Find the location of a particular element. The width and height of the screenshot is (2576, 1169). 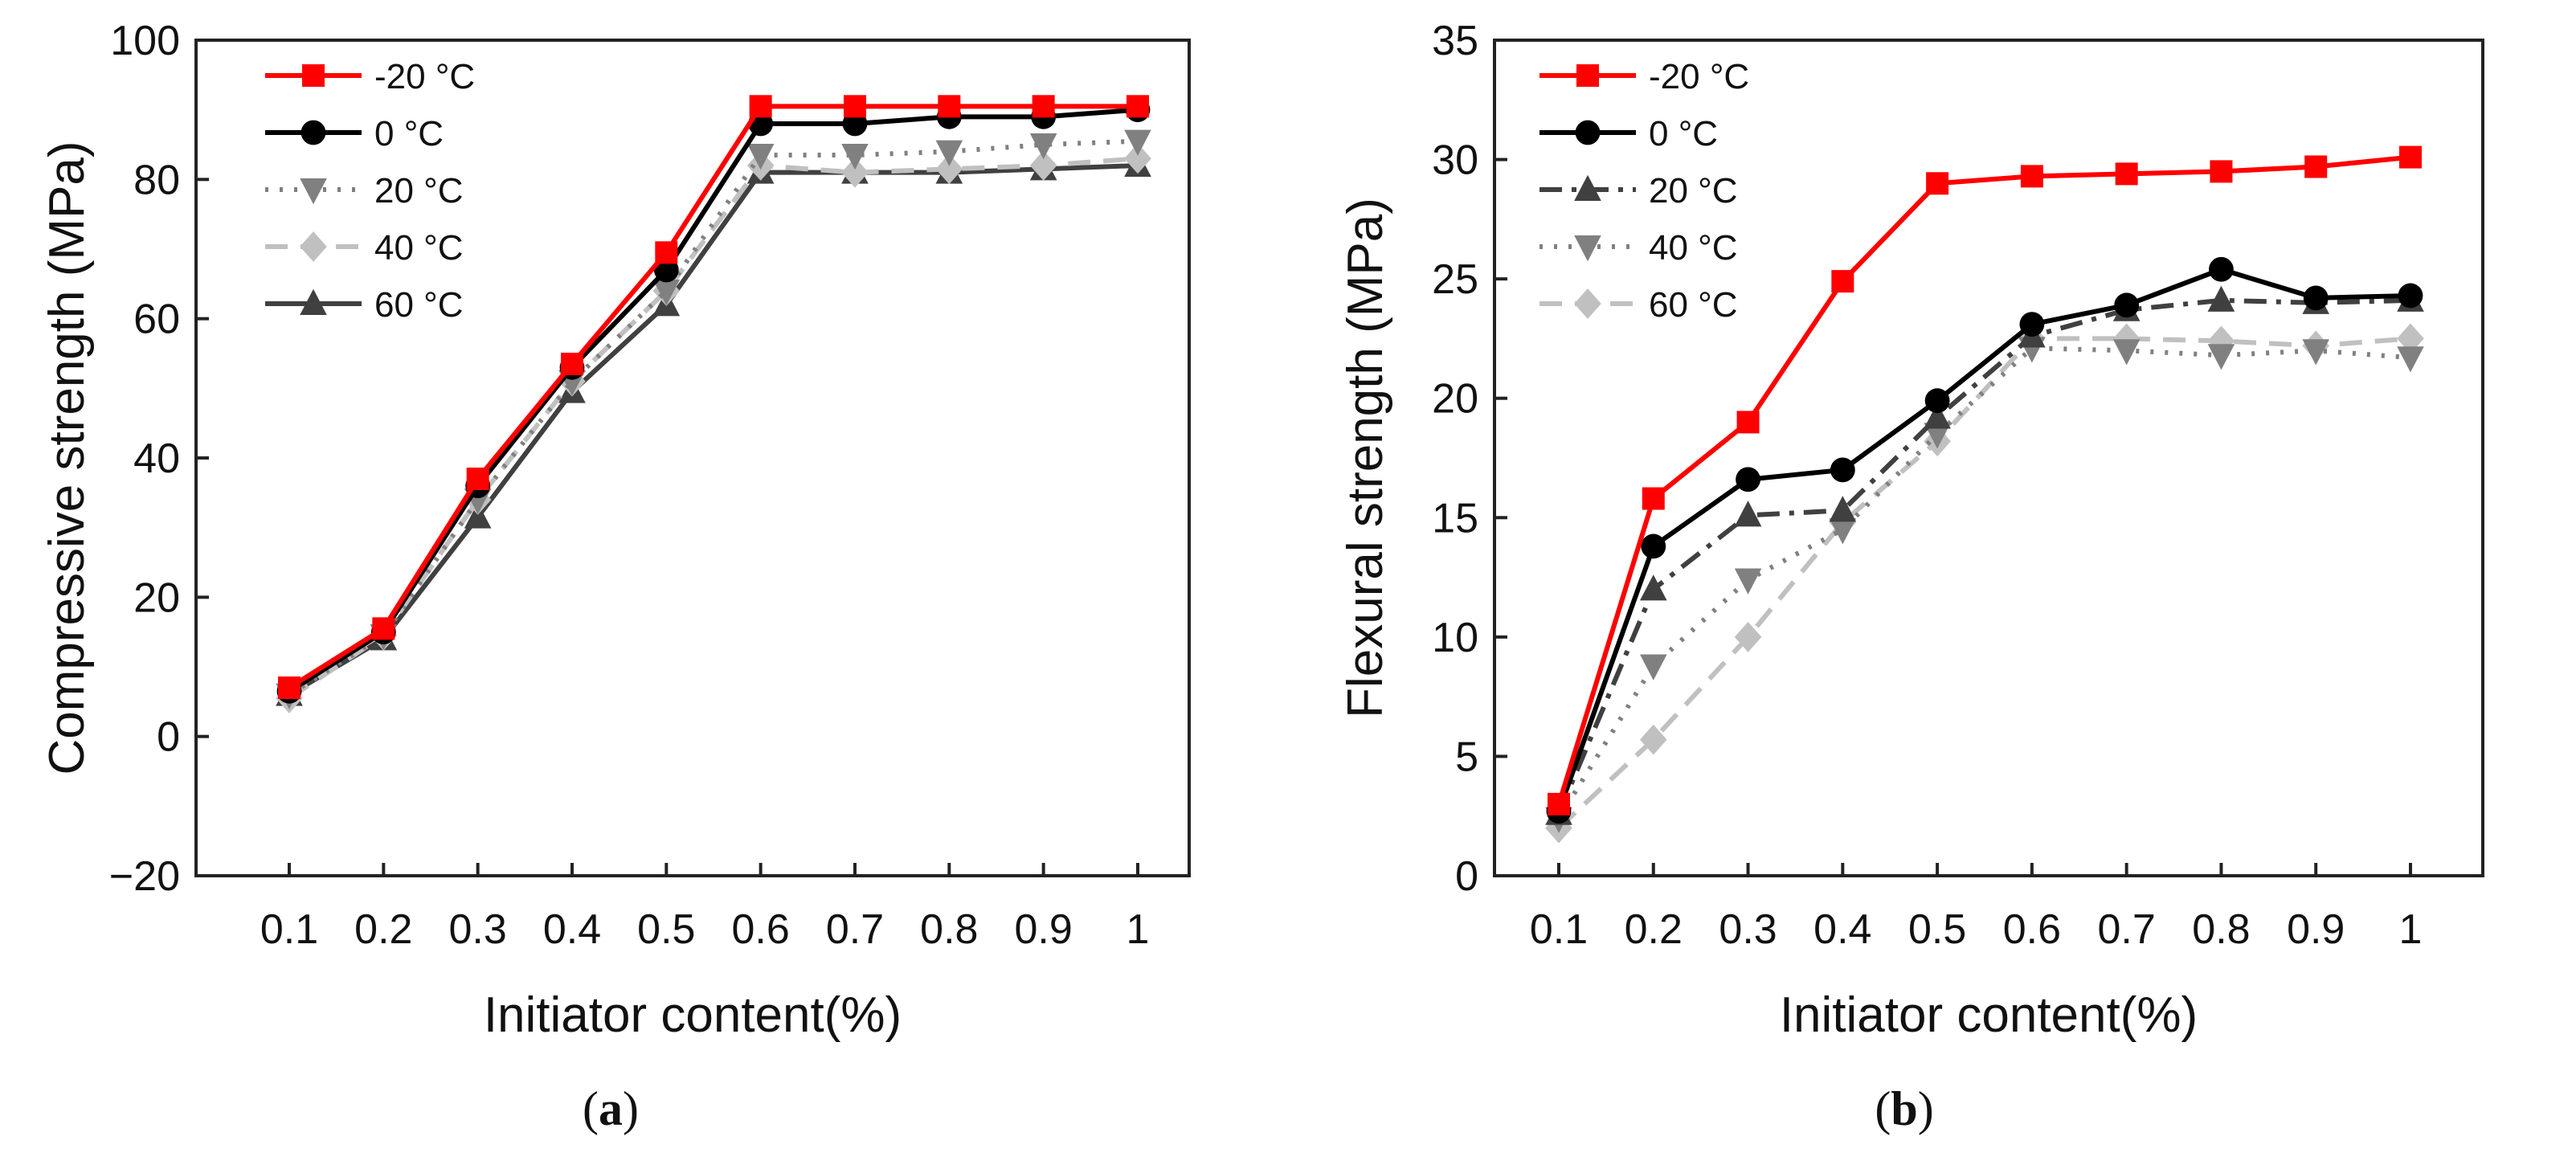

x-tick-label: 0.4 is located at coordinates (572, 930).